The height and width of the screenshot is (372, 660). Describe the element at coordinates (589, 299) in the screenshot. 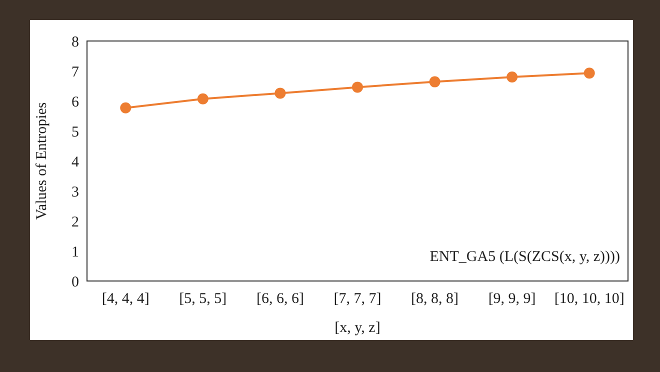

I see `x-tick-label: [10, 10, 10]` at that location.